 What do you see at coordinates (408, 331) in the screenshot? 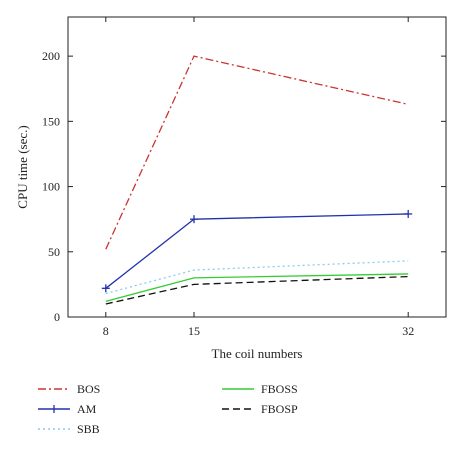
I see `x-tick-label: 32` at bounding box center [408, 331].